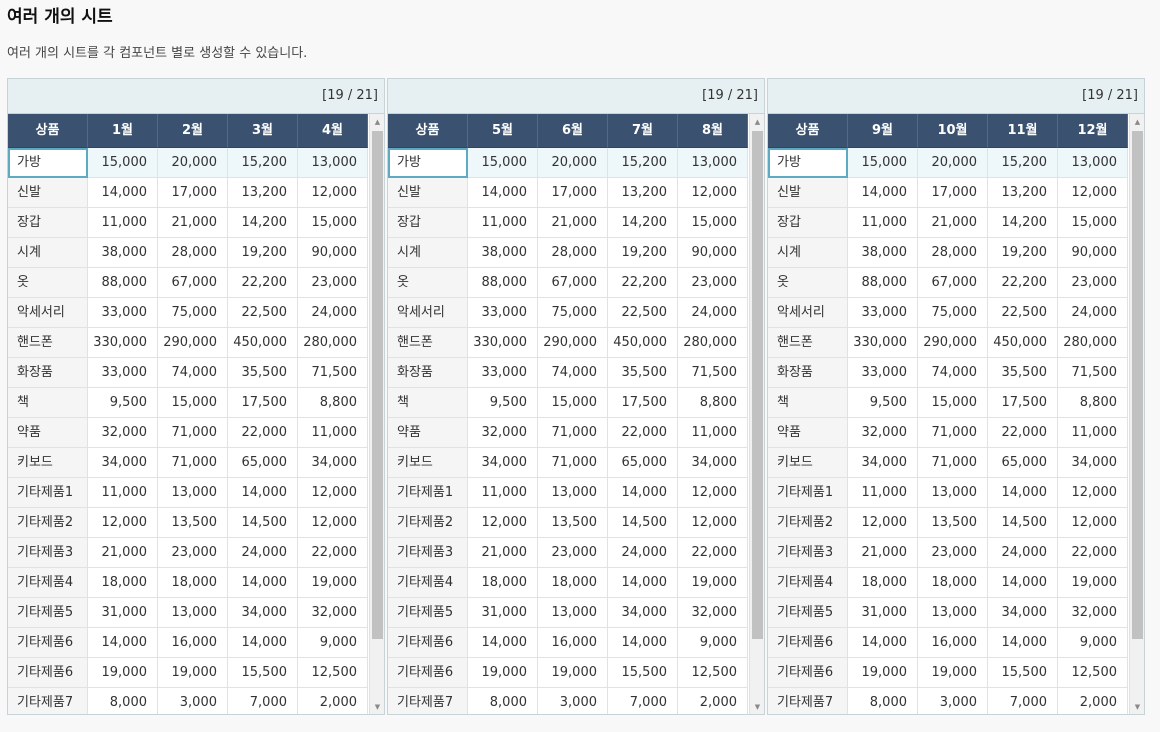  I want to click on value-cell: 12,500, so click(1093, 673).